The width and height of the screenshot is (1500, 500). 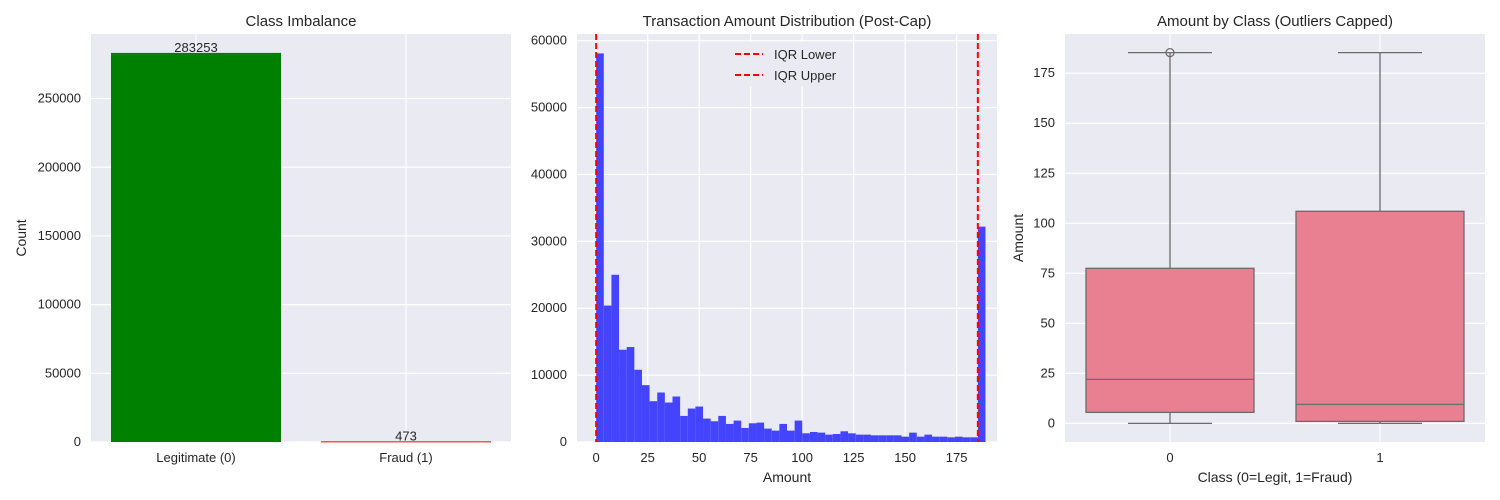 I want to click on x-tick-label-6: 150, so click(x=905, y=457).